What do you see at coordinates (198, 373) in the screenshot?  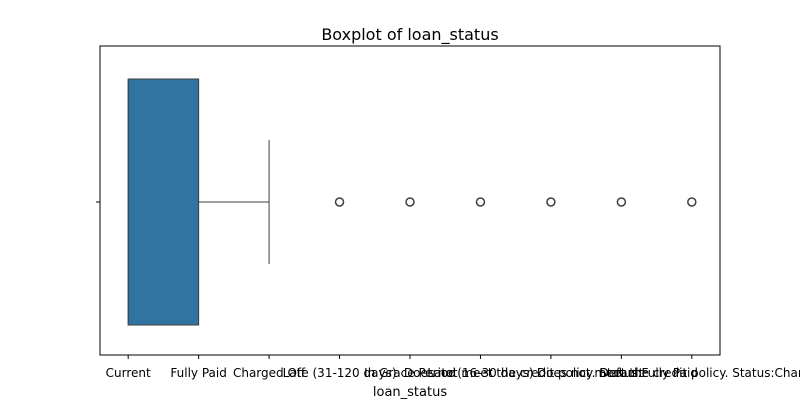 I see `x-tick-label: Fully Paid` at bounding box center [198, 373].